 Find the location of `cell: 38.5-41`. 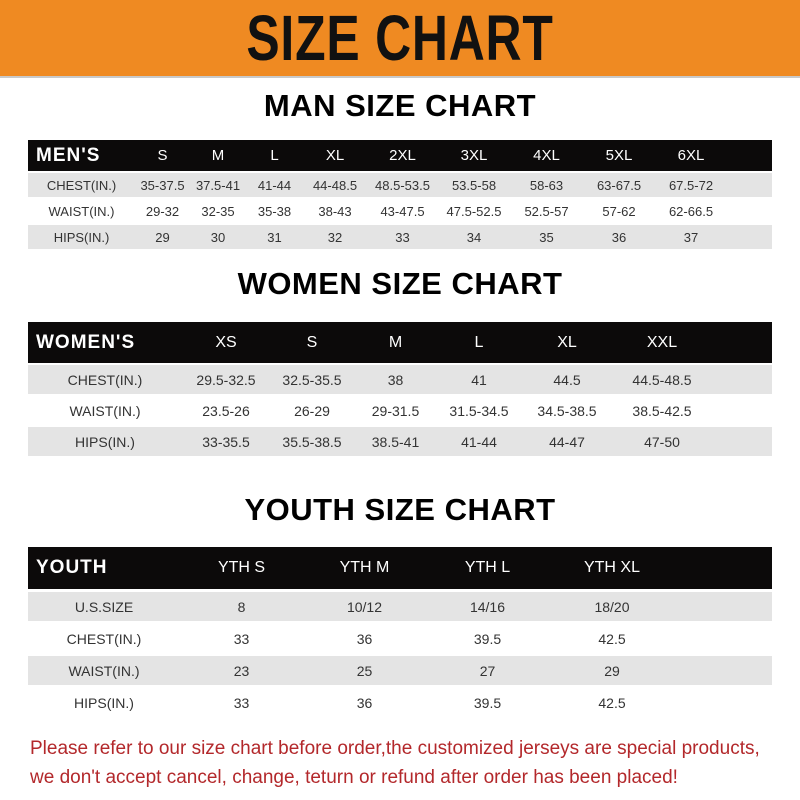

cell: 38.5-41 is located at coordinates (395, 441).